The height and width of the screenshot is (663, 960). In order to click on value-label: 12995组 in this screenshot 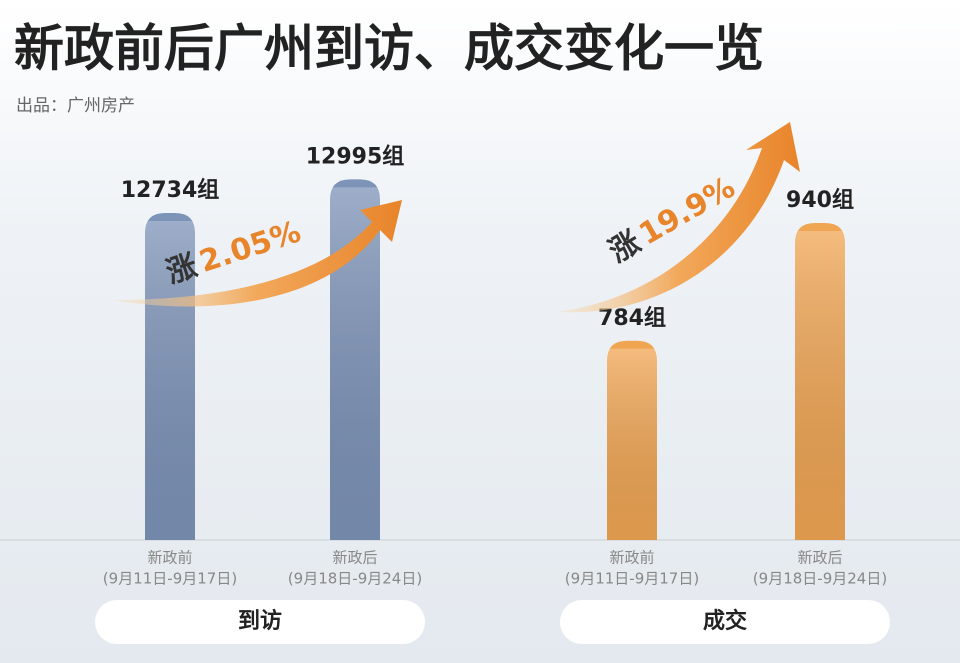, I will do `click(355, 156)`.